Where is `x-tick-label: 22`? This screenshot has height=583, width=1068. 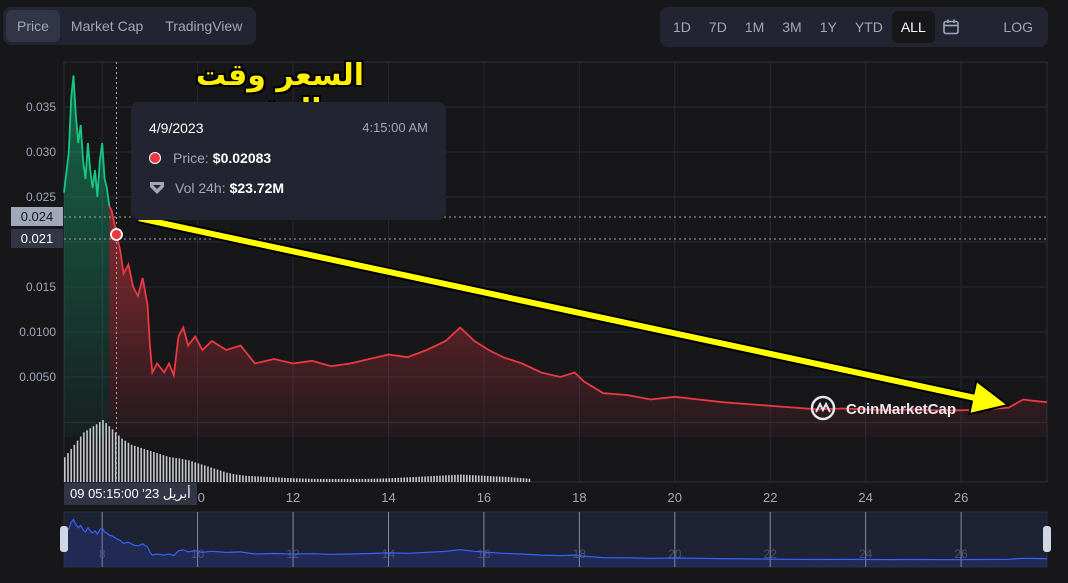
x-tick-label: 22 is located at coordinates (770, 497).